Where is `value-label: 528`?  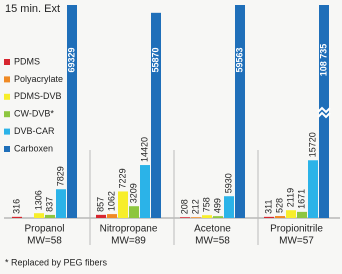 value-label: 528 is located at coordinates (279, 205).